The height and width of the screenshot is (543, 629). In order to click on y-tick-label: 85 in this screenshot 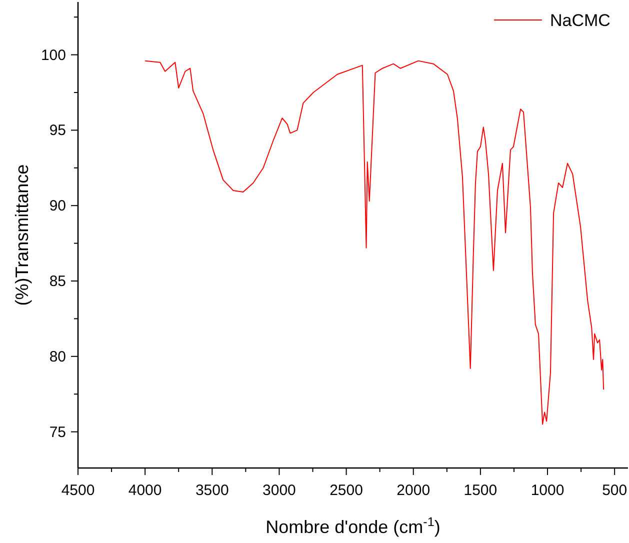, I will do `click(57, 281)`.